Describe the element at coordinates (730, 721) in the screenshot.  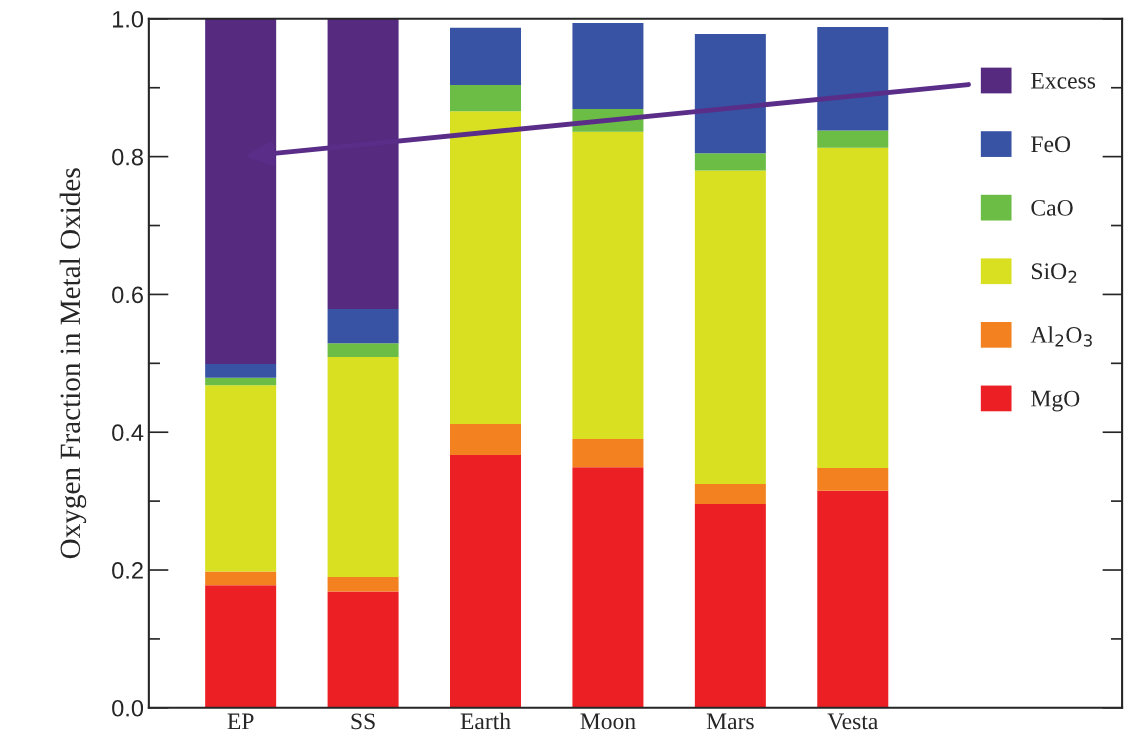
I see `x-tick-label: Mars` at that location.